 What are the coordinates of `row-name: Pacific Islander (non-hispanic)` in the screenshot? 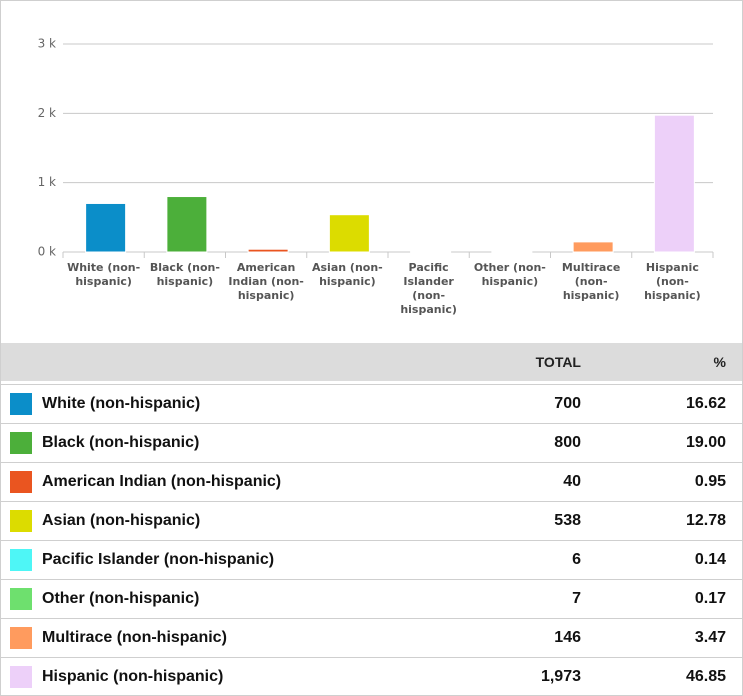 It's located at (158, 559).